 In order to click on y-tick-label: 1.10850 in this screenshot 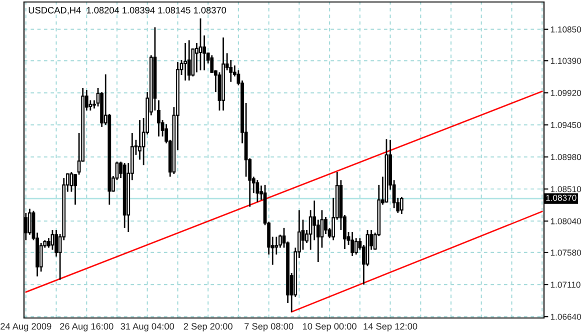, I will do `click(566, 29)`.